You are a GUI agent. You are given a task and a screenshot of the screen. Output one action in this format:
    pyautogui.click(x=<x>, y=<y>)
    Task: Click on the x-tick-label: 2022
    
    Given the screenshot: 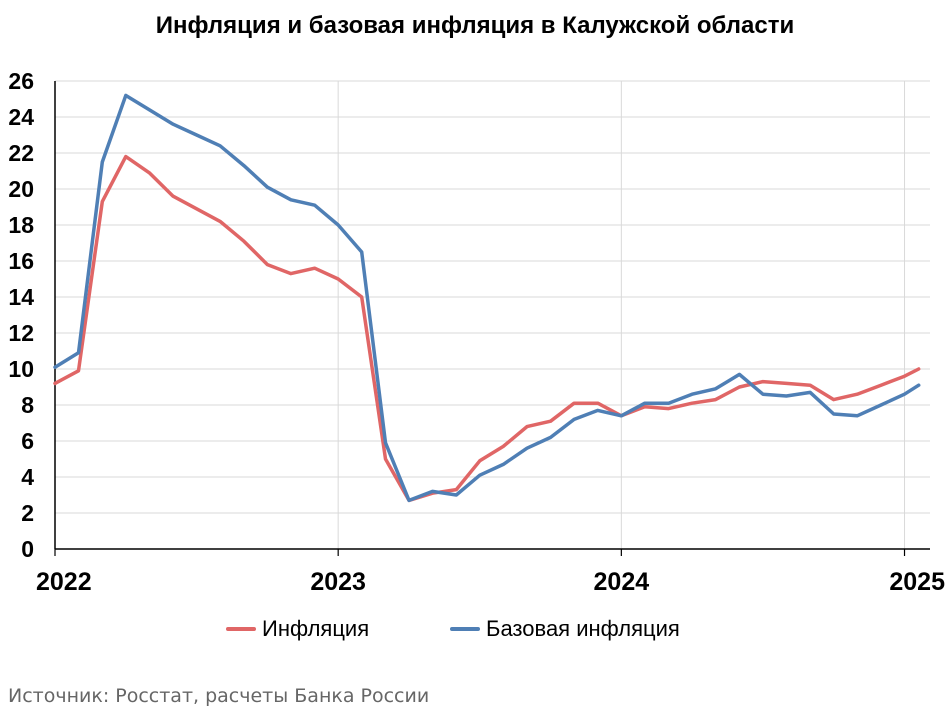 What is the action you would take?
    pyautogui.click(x=64, y=582)
    